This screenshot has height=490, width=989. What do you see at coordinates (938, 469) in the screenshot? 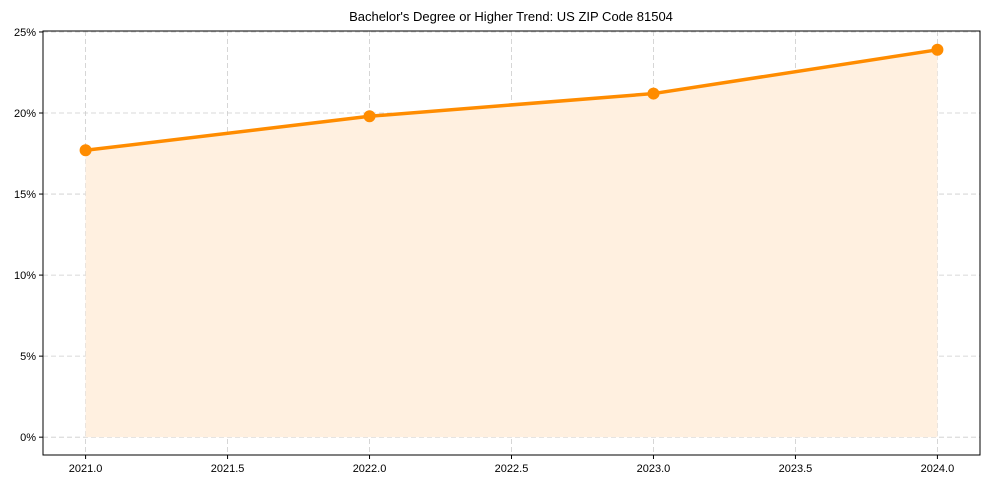
I see `x-tick-label: 2024.0` at bounding box center [938, 469].